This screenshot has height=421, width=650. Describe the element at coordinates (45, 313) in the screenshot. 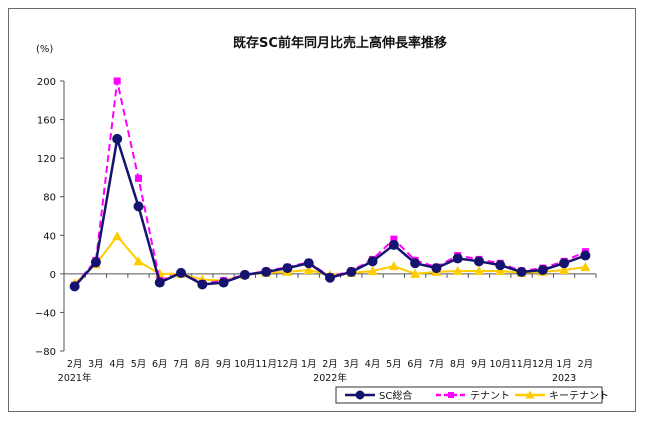

I see `y-tick-label: −40` at that location.